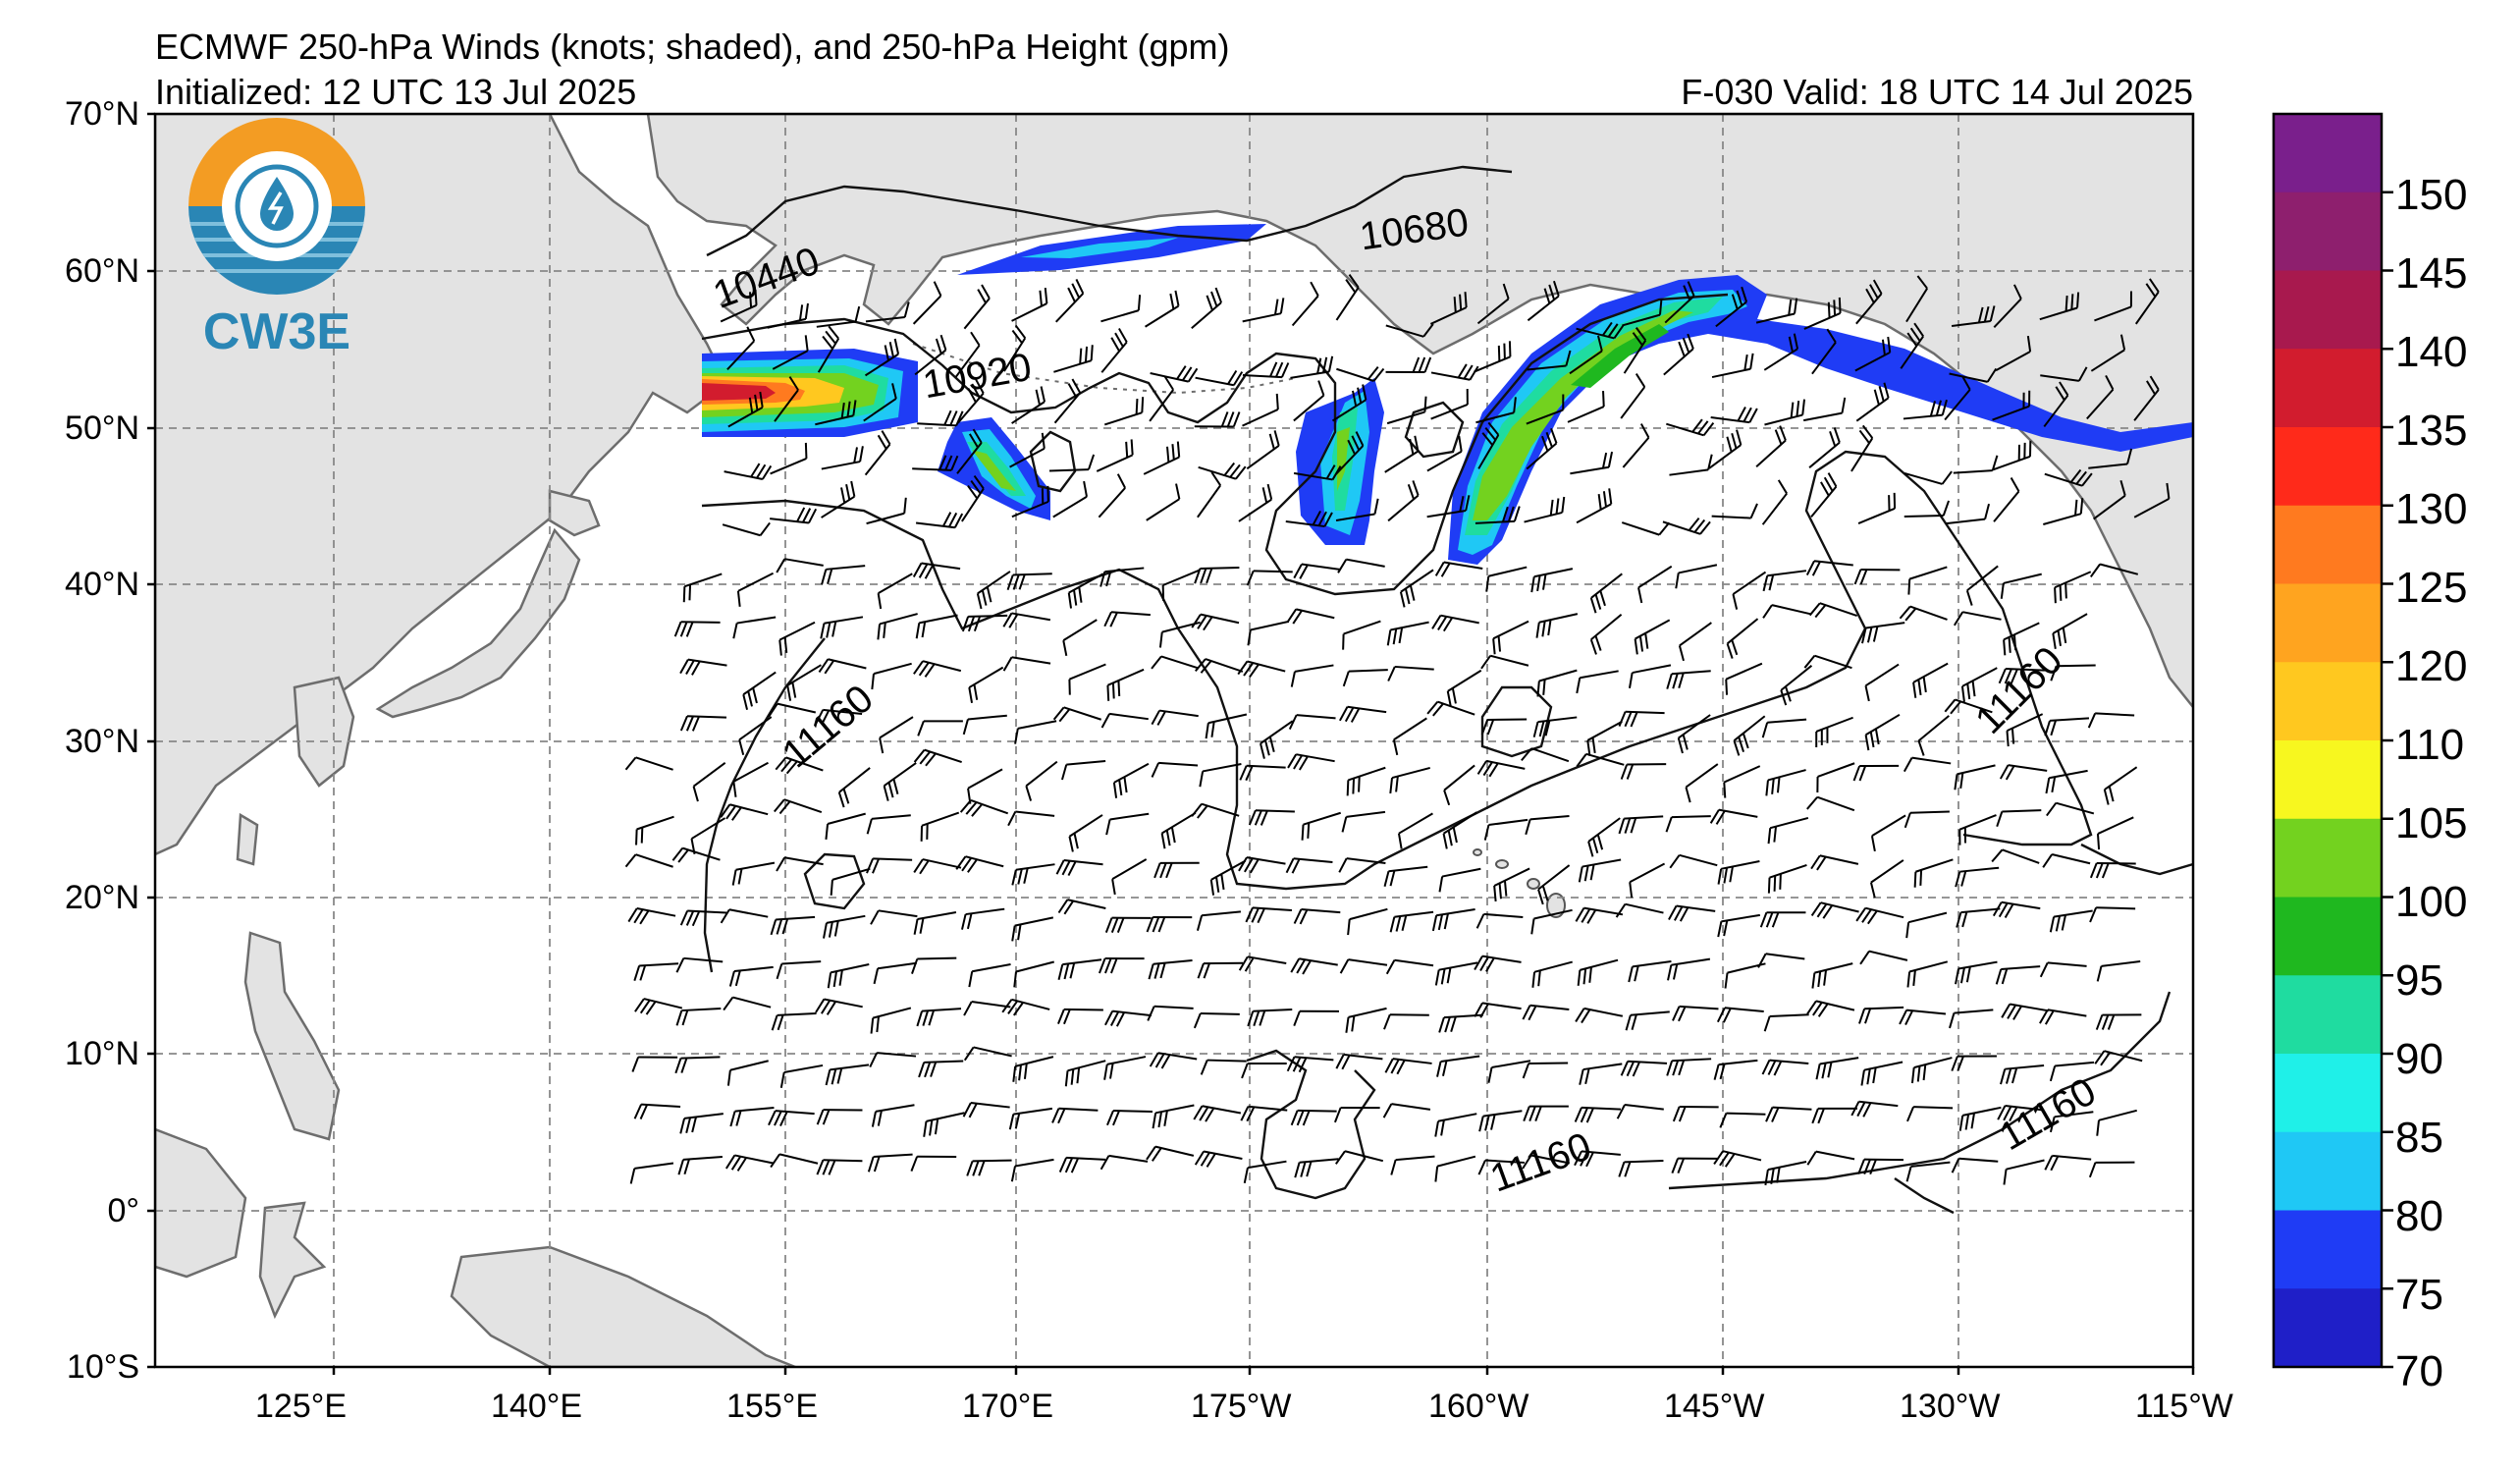  Describe the element at coordinates (276, 239) in the screenshot. I see `cw3e-logo: CW3E` at that location.